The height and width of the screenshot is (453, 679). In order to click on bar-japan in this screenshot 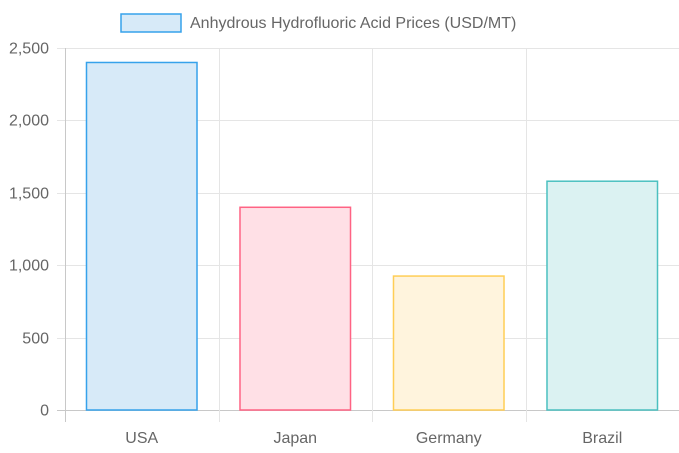, I will do `click(295, 308)`.